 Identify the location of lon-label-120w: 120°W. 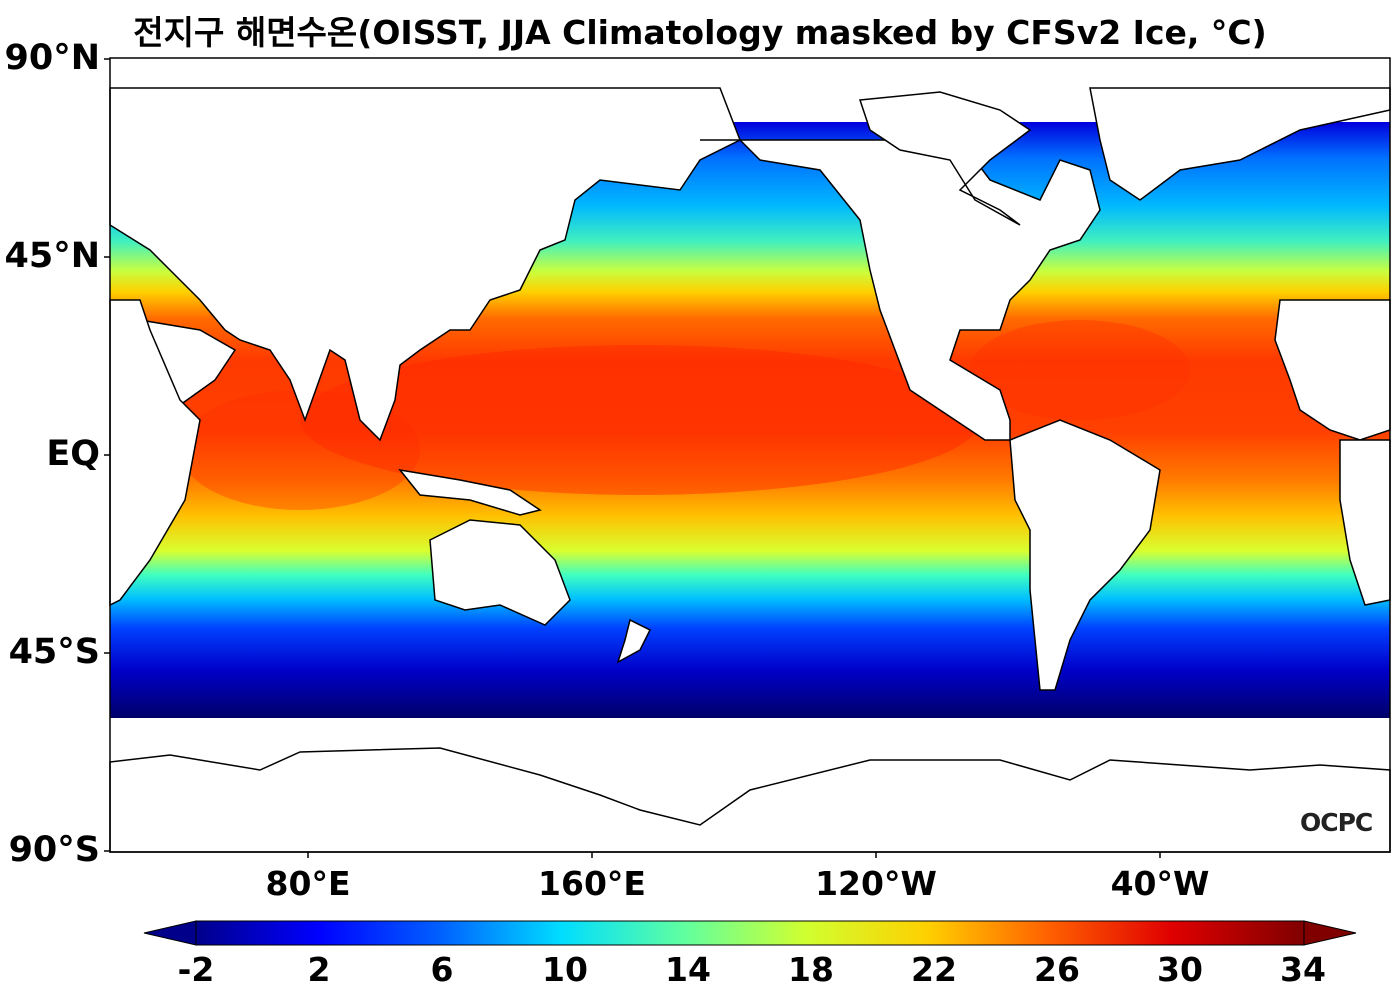
(876, 883).